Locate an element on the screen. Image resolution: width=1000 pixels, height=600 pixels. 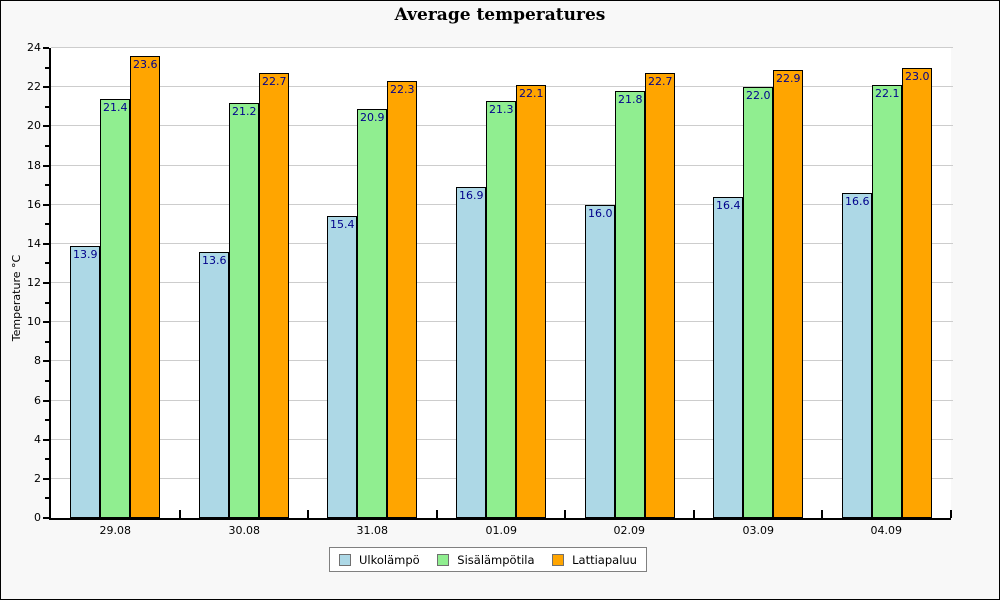
y-tick-label-16: 16 is located at coordinates (34, 204).